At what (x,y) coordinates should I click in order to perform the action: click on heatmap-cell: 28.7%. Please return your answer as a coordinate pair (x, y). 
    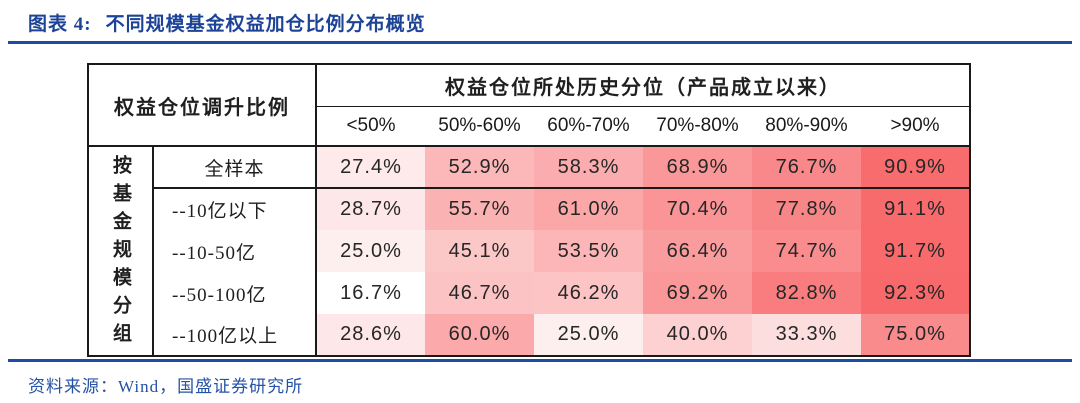
    Looking at the image, I should click on (370, 209).